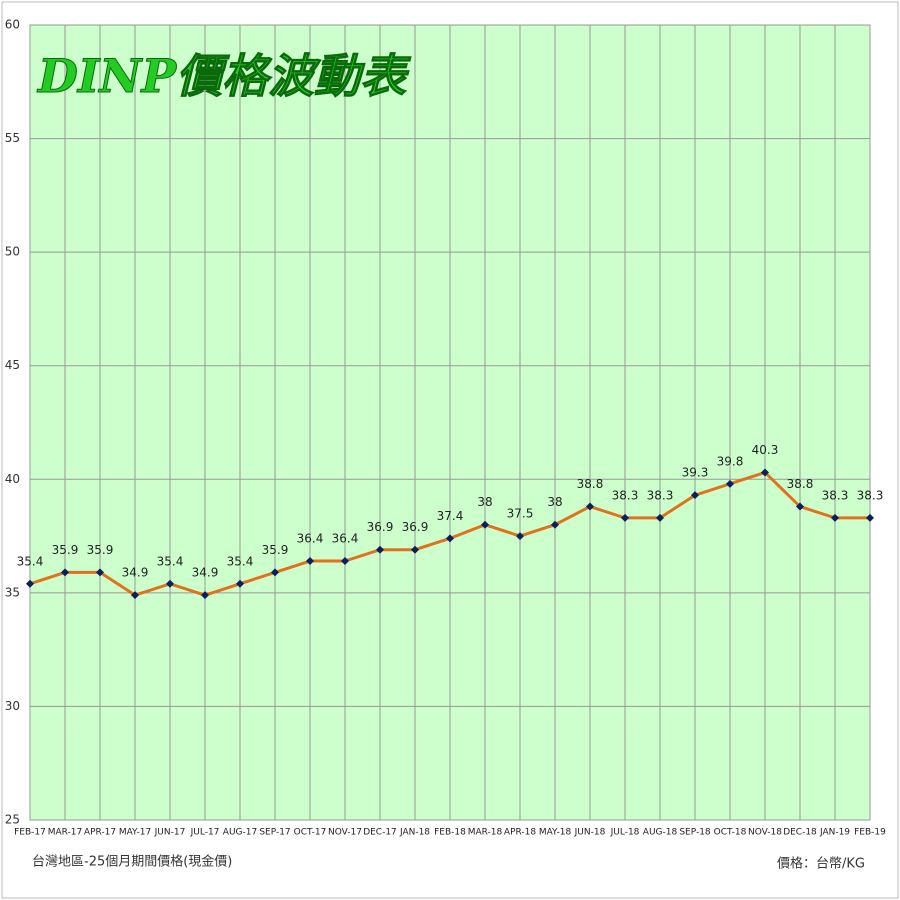  What do you see at coordinates (450, 833) in the screenshot?
I see `x-tick-label: FEB-18` at bounding box center [450, 833].